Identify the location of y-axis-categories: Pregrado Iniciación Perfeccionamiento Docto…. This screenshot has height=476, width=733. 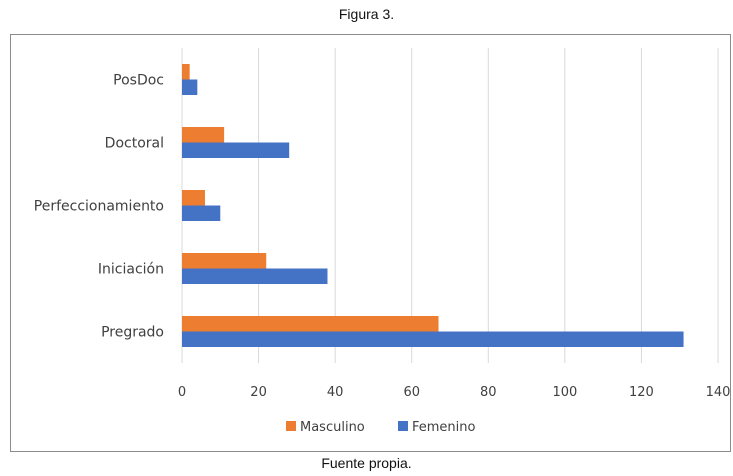
(99, 207).